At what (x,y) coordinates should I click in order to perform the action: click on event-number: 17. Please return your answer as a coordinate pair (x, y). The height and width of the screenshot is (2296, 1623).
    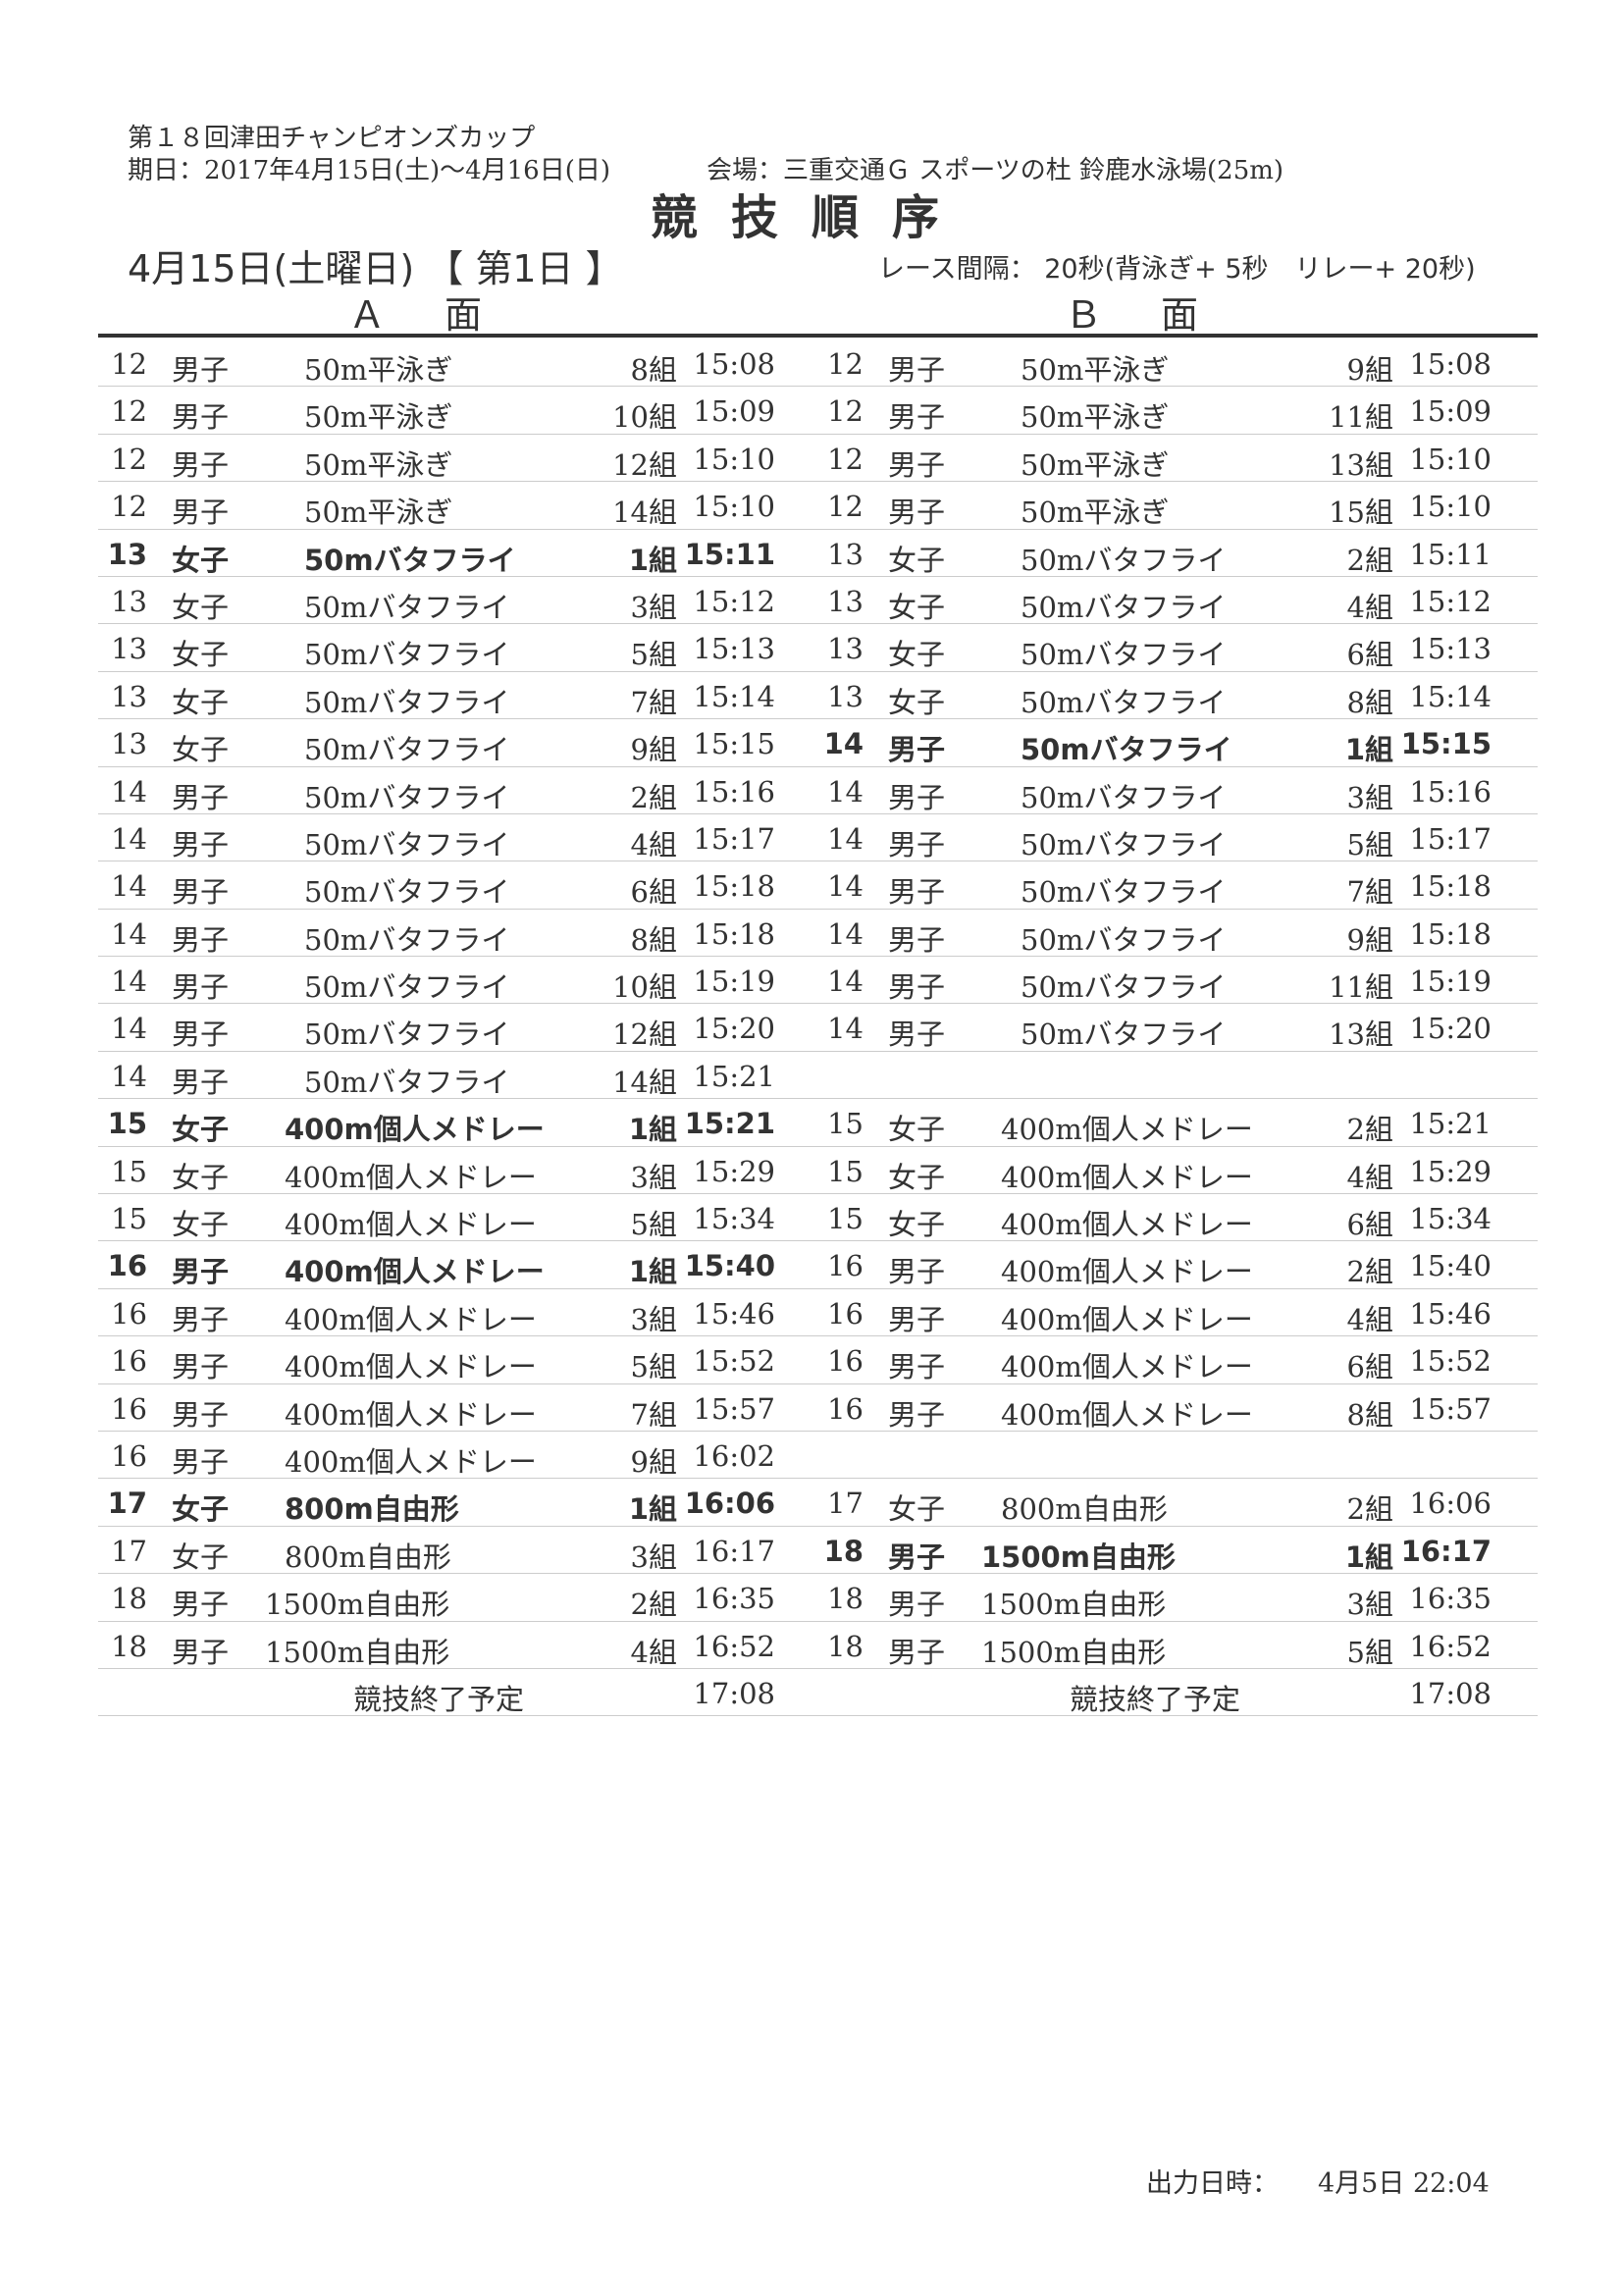
    Looking at the image, I should click on (845, 1504).